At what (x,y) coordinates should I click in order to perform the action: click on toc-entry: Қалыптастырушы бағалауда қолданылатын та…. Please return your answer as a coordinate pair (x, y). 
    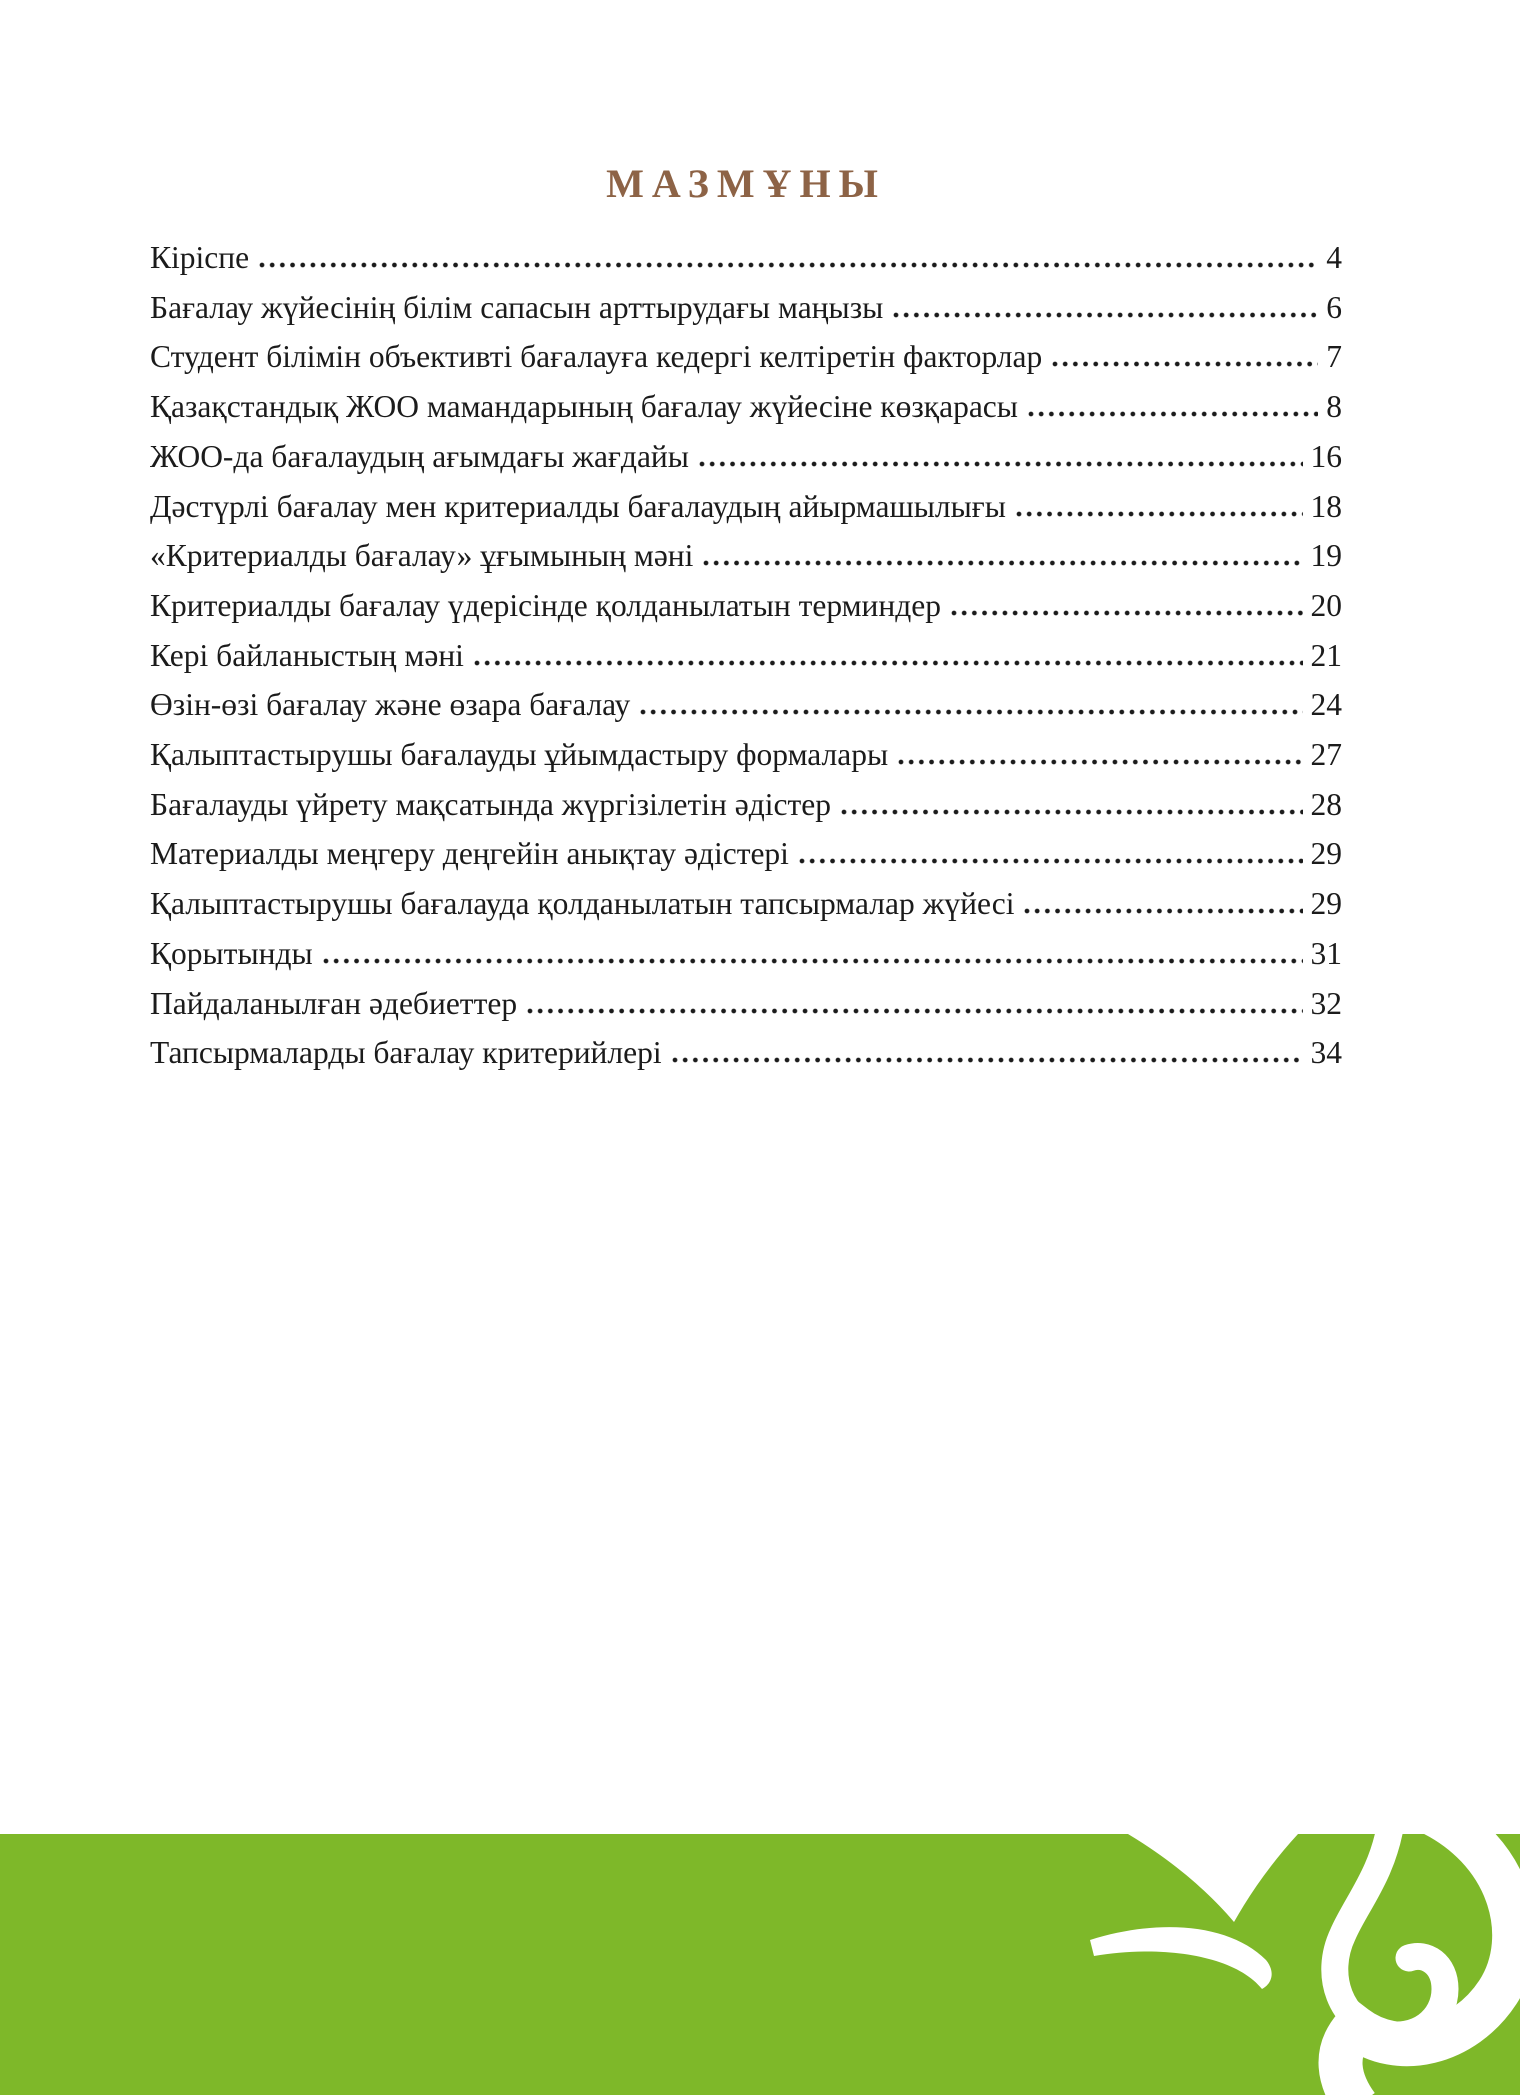
    Looking at the image, I should click on (746, 904).